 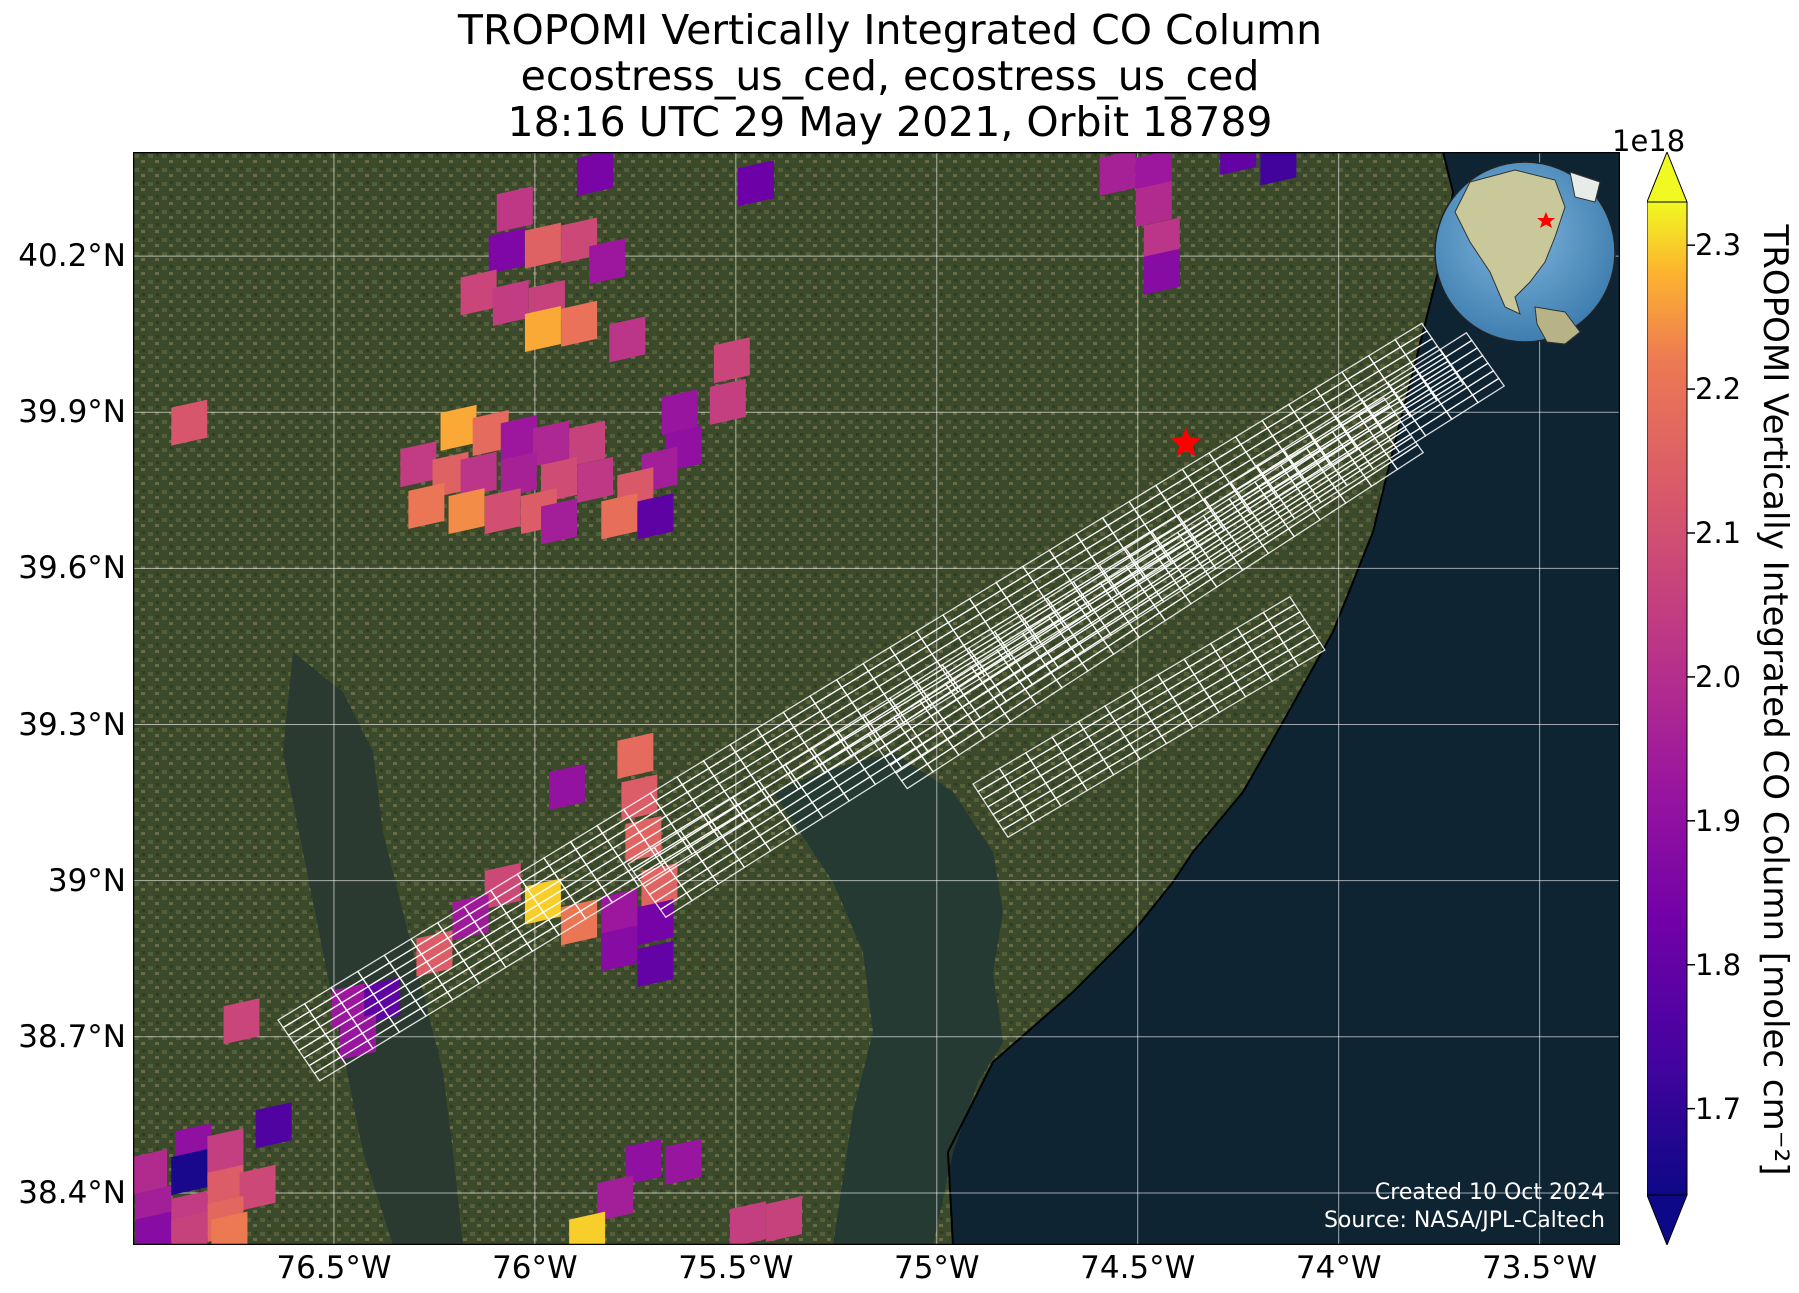 I want to click on map-title-line-1: TROPOMI Vertically Integrated CO Column, so click(x=890, y=30).